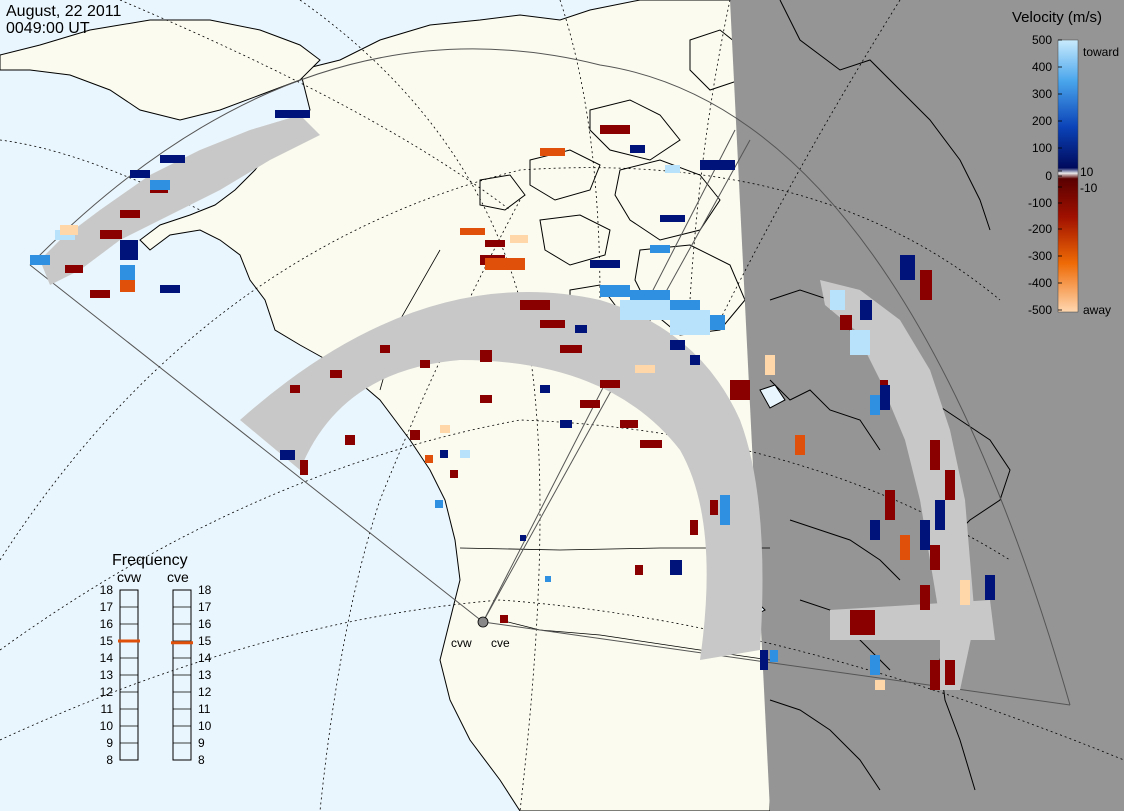 The width and height of the screenshot is (1124, 811). Describe the element at coordinates (1048, 176) in the screenshot. I see `colorbar-tick-label: 0` at that location.